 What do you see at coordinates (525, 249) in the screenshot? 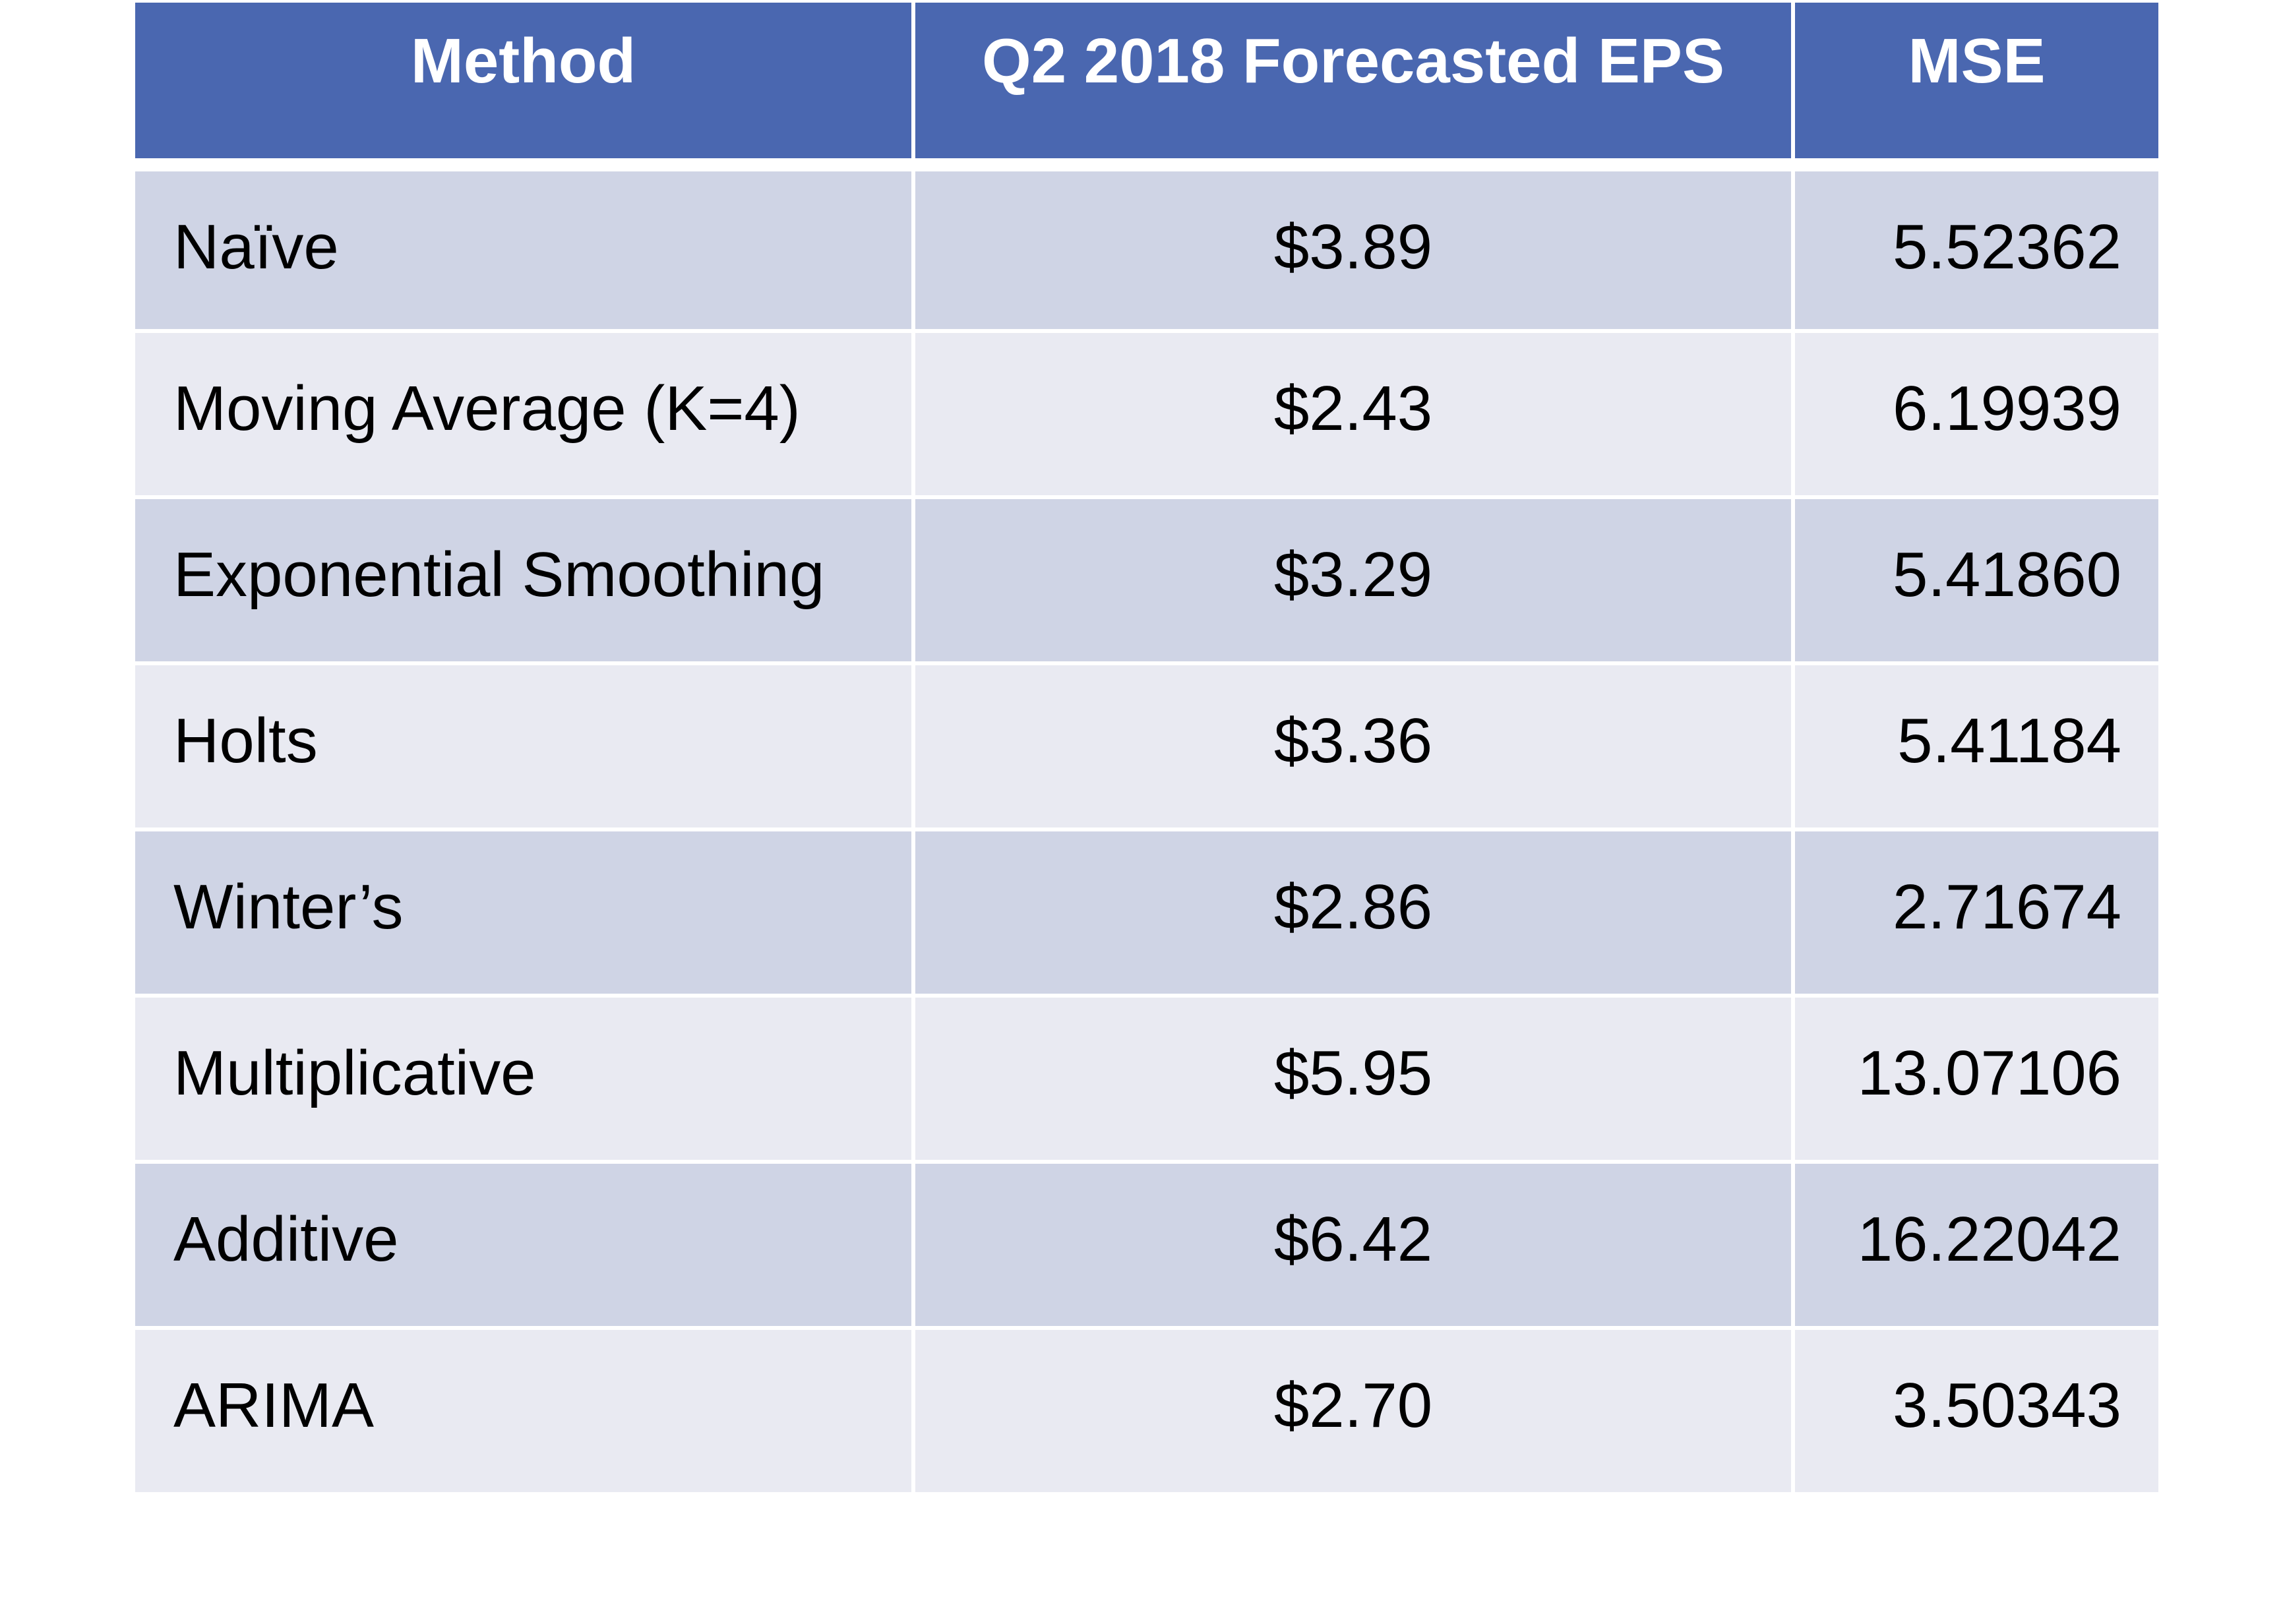
I see `method-cell: Naïve` at bounding box center [525, 249].